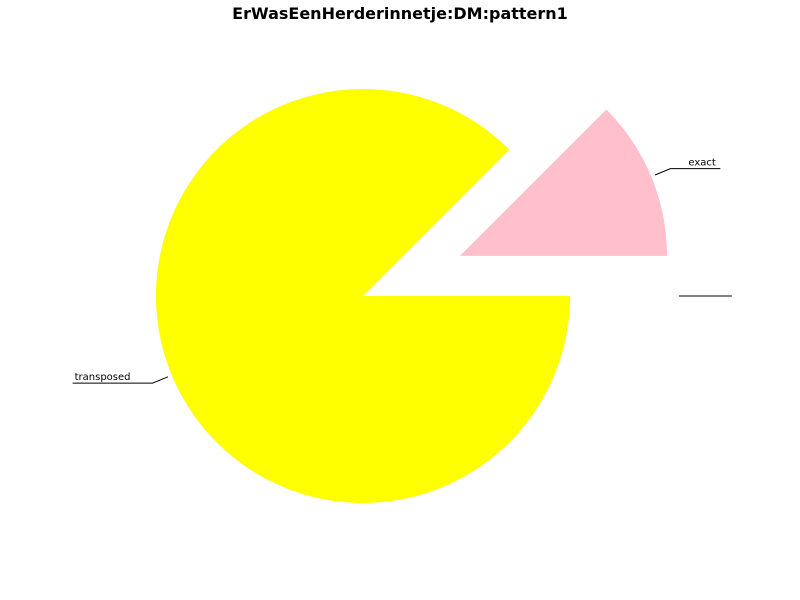  Describe the element at coordinates (564, 182) in the screenshot. I see `pie-slice-exact` at that location.